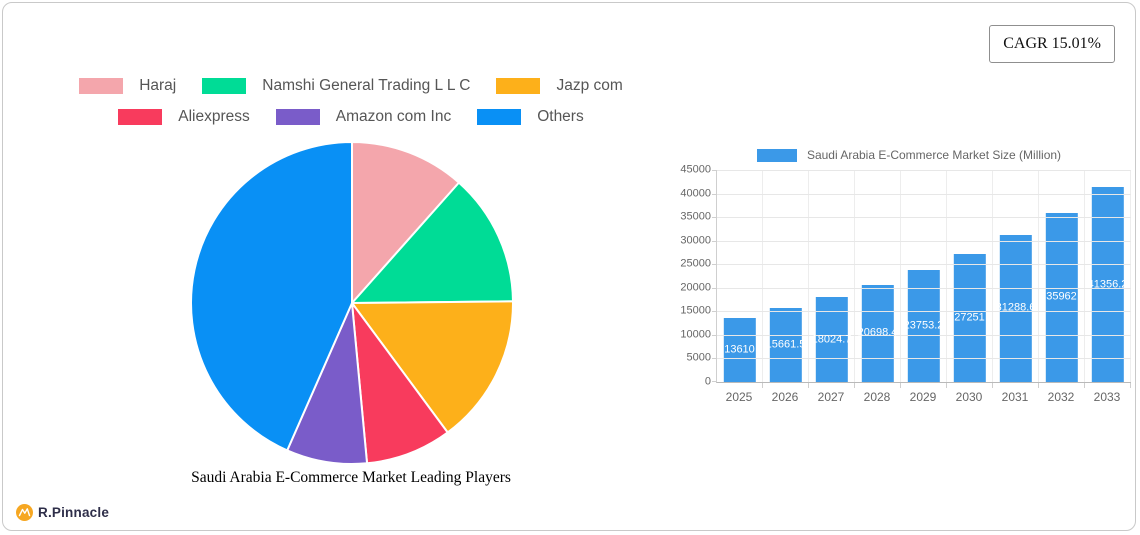  I want to click on y-axis-tick-label: 0, so click(707, 381).